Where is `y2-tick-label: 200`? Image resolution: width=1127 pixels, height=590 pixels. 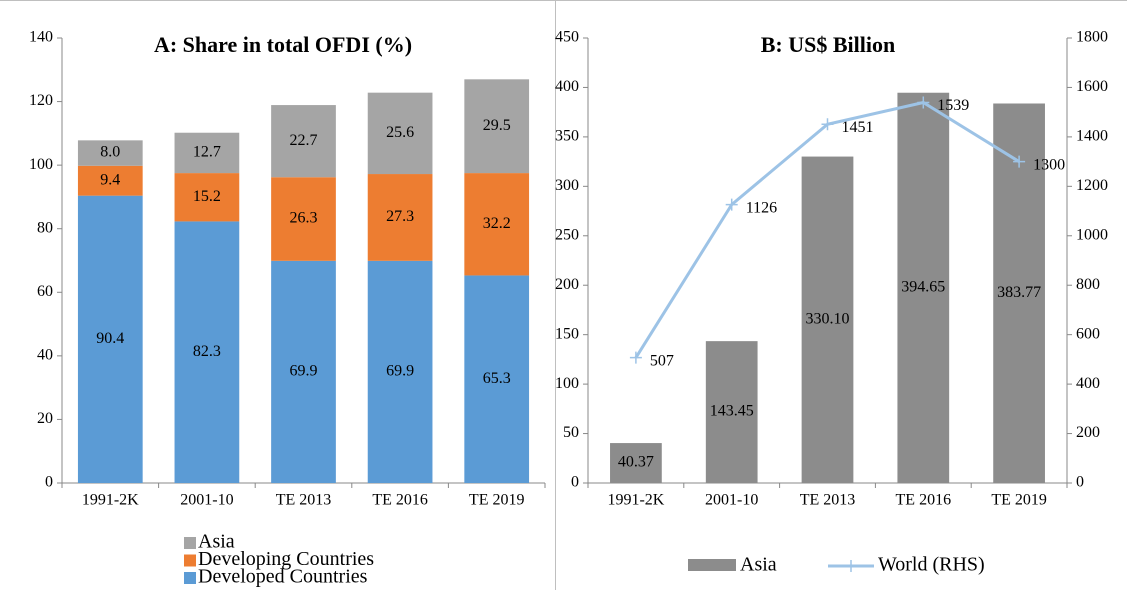
y2-tick-label: 200 is located at coordinates (1088, 432).